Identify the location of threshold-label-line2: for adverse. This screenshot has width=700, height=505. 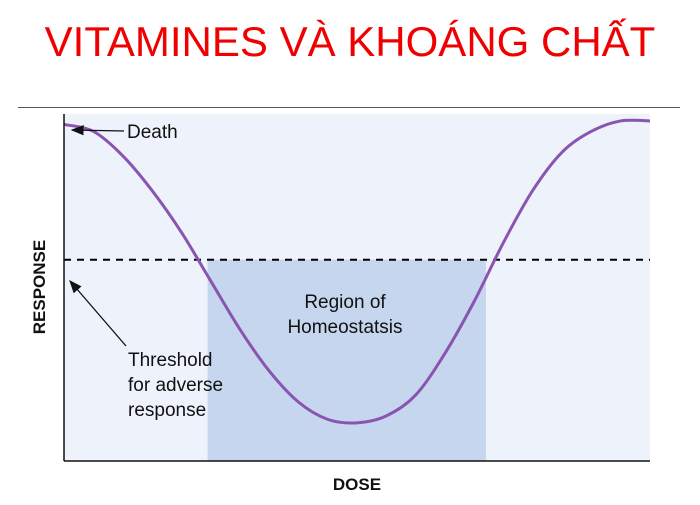
(175, 385).